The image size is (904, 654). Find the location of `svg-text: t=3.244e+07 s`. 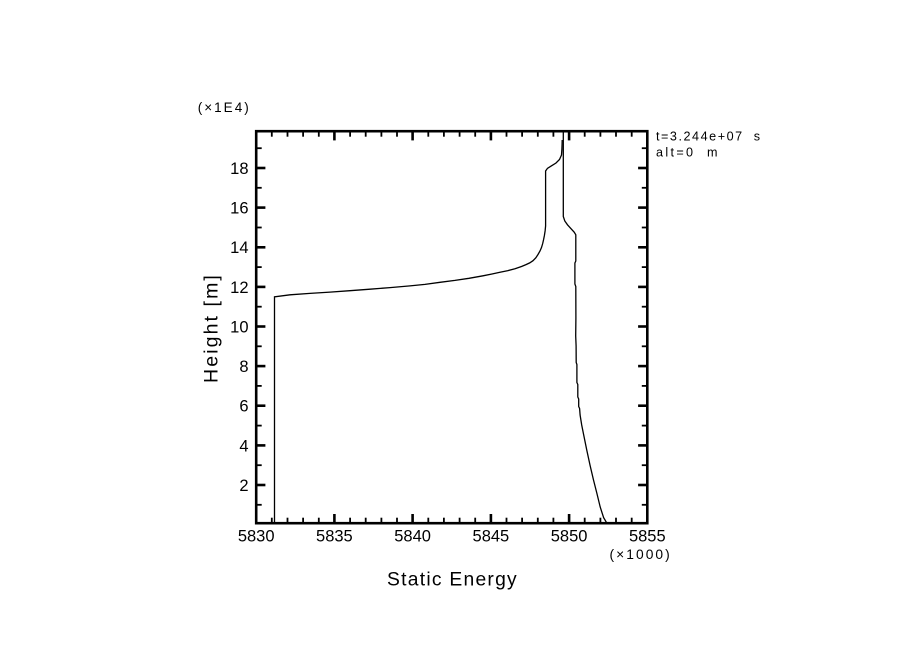

svg-text: t=3.244e+07 s is located at coordinates (709, 136).